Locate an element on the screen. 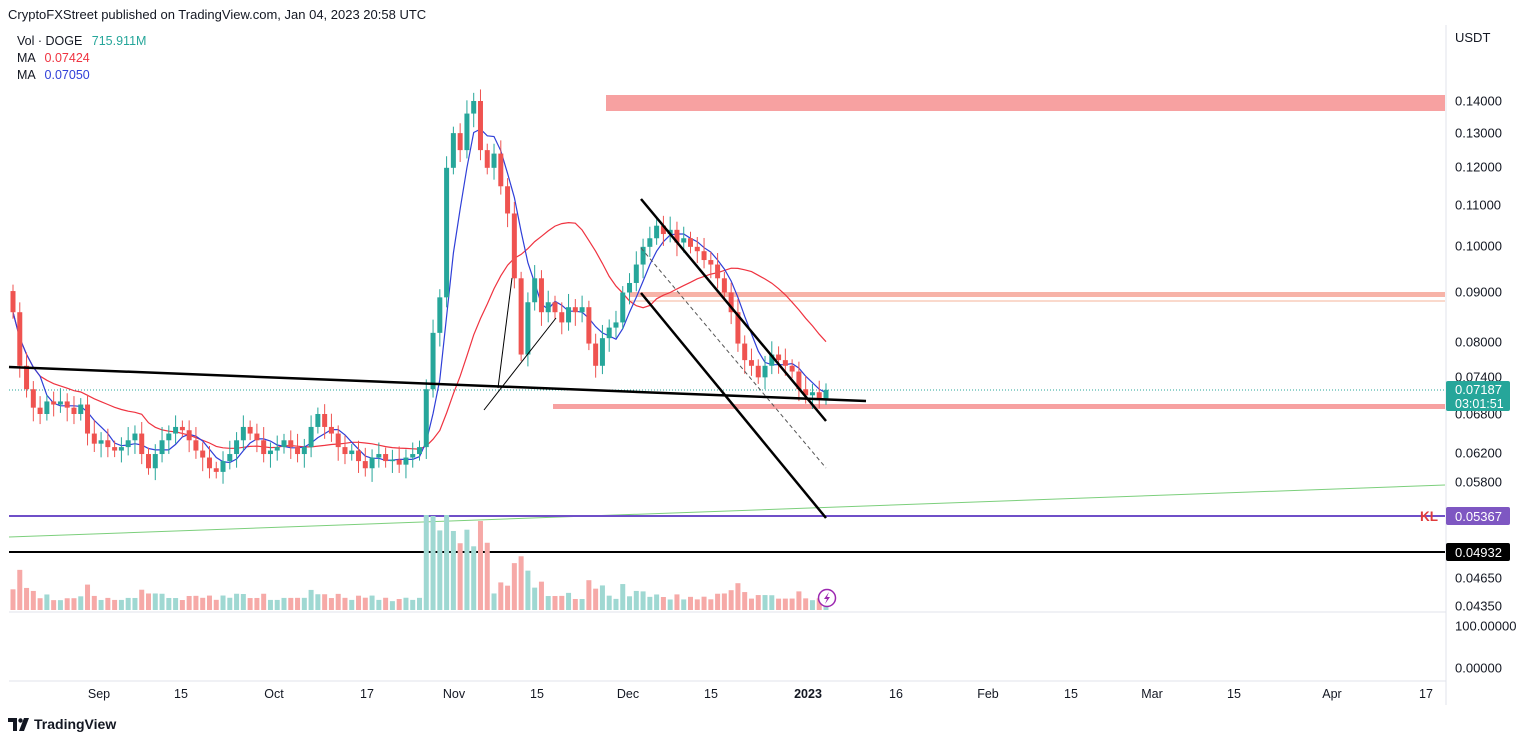 The height and width of the screenshot is (741, 1536). legend-ma-slow: MA 0.07424 is located at coordinates (81, 58).